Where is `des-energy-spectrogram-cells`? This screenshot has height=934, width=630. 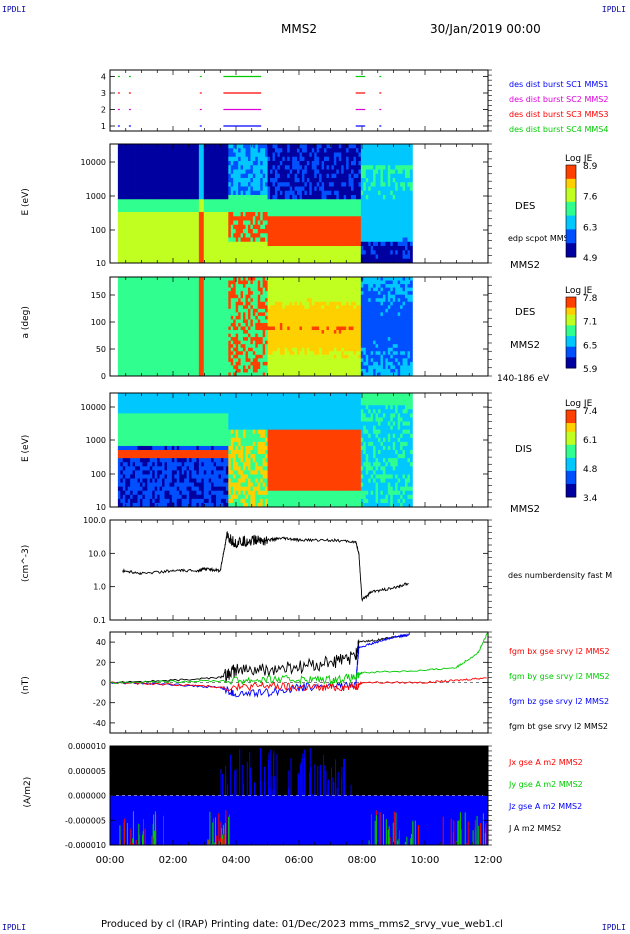 des-energy-spectrogram-cells is located at coordinates (265, 204).